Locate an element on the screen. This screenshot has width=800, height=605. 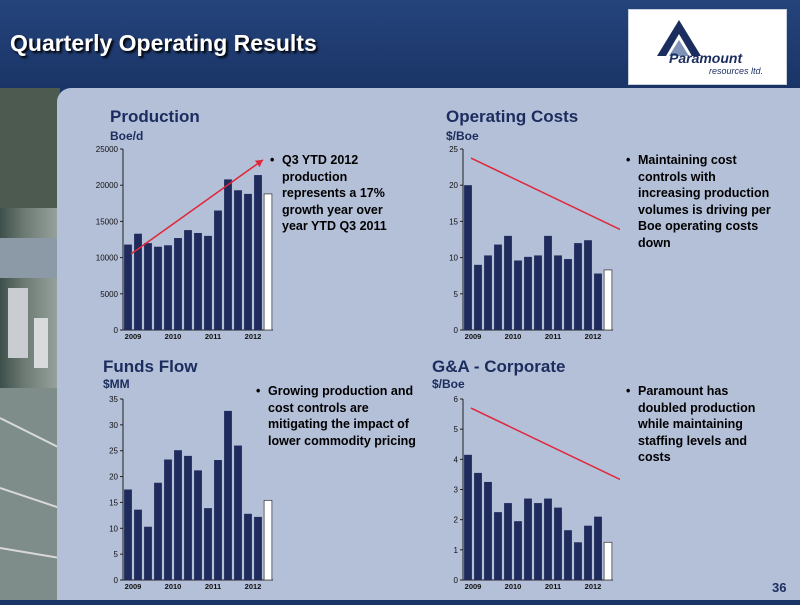
industrial-photo-strip is located at coordinates (30, 344).